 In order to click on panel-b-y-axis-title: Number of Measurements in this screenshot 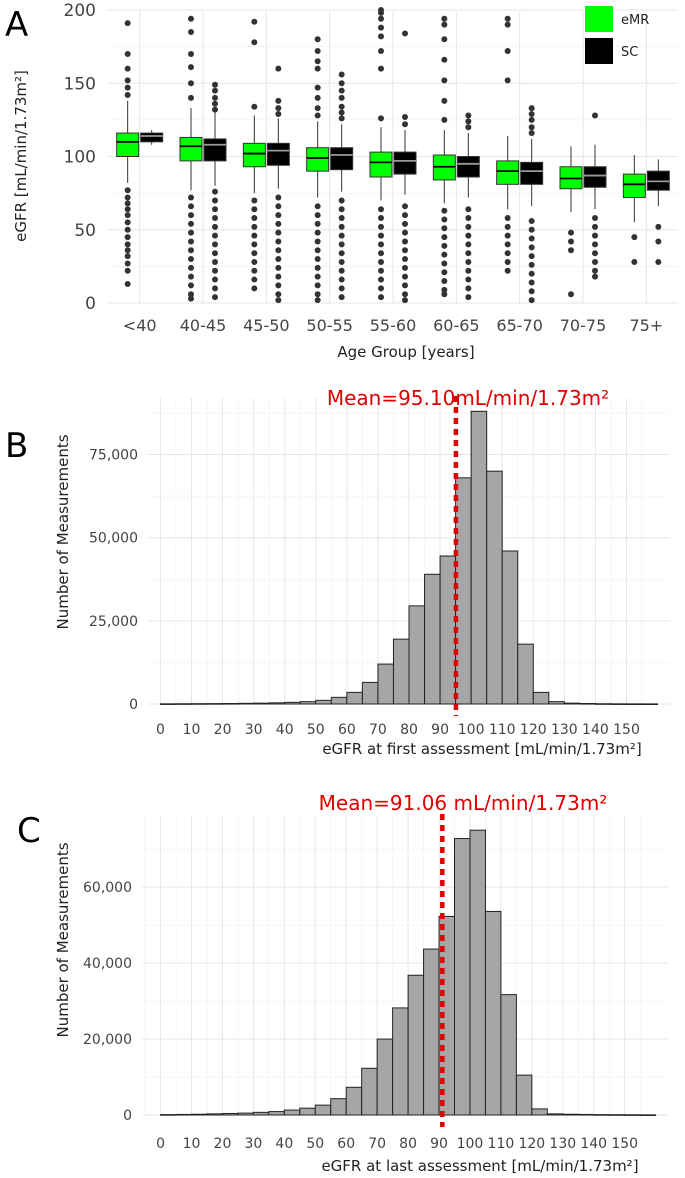, I will do `click(63, 531)`.